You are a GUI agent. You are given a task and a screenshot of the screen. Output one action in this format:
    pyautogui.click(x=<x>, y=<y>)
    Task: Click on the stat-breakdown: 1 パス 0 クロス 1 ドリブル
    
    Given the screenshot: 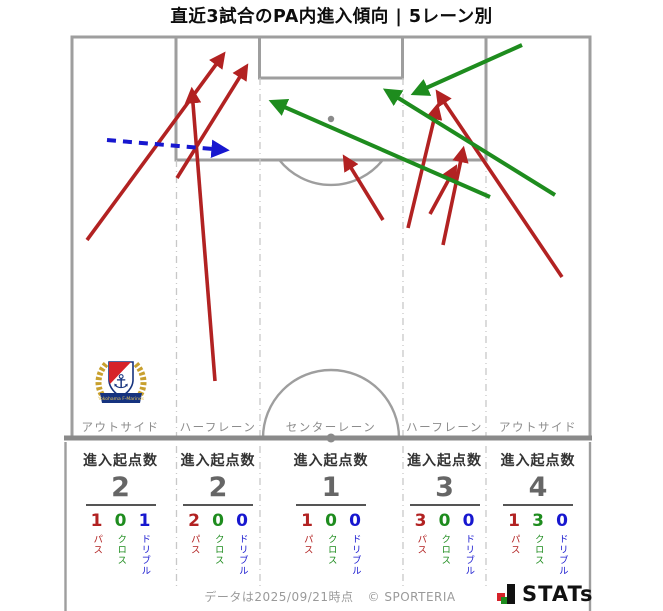 What is the action you would take?
    pyautogui.click(x=121, y=544)
    